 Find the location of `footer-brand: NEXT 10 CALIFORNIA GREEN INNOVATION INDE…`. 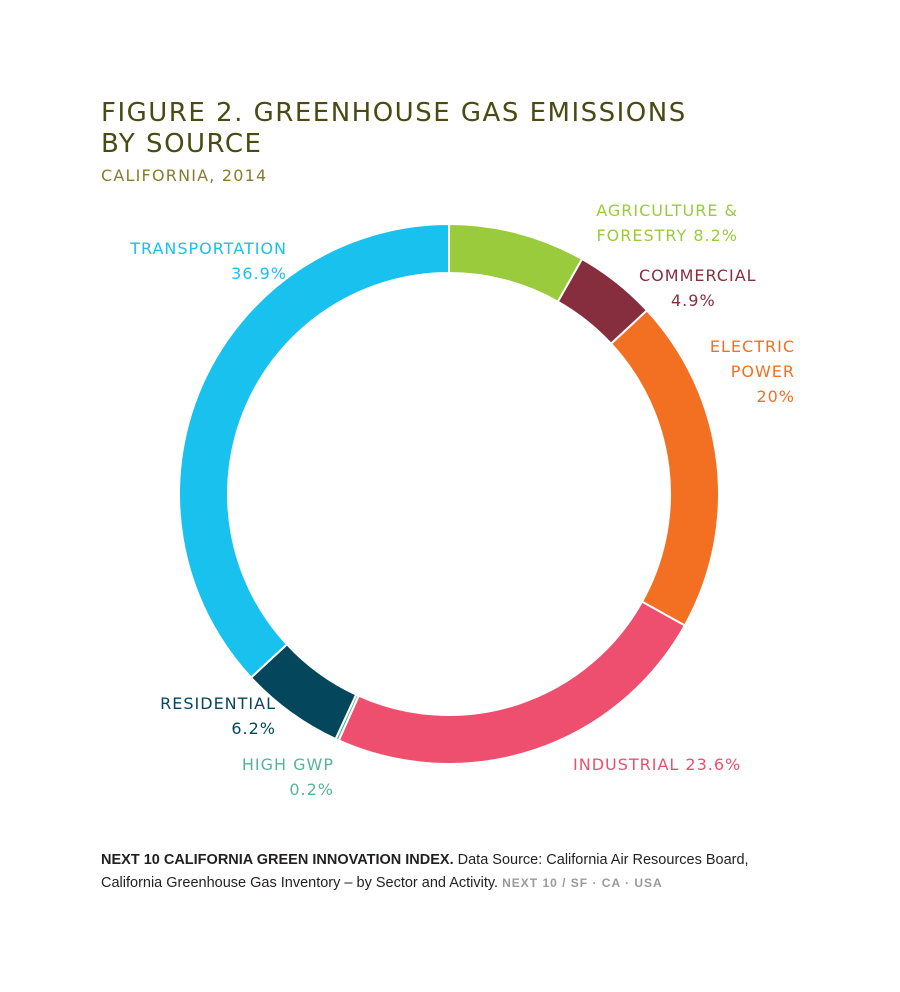

footer-brand: NEXT 10 CALIFORNIA GREEN INNOVATION INDE… is located at coordinates (277, 860).